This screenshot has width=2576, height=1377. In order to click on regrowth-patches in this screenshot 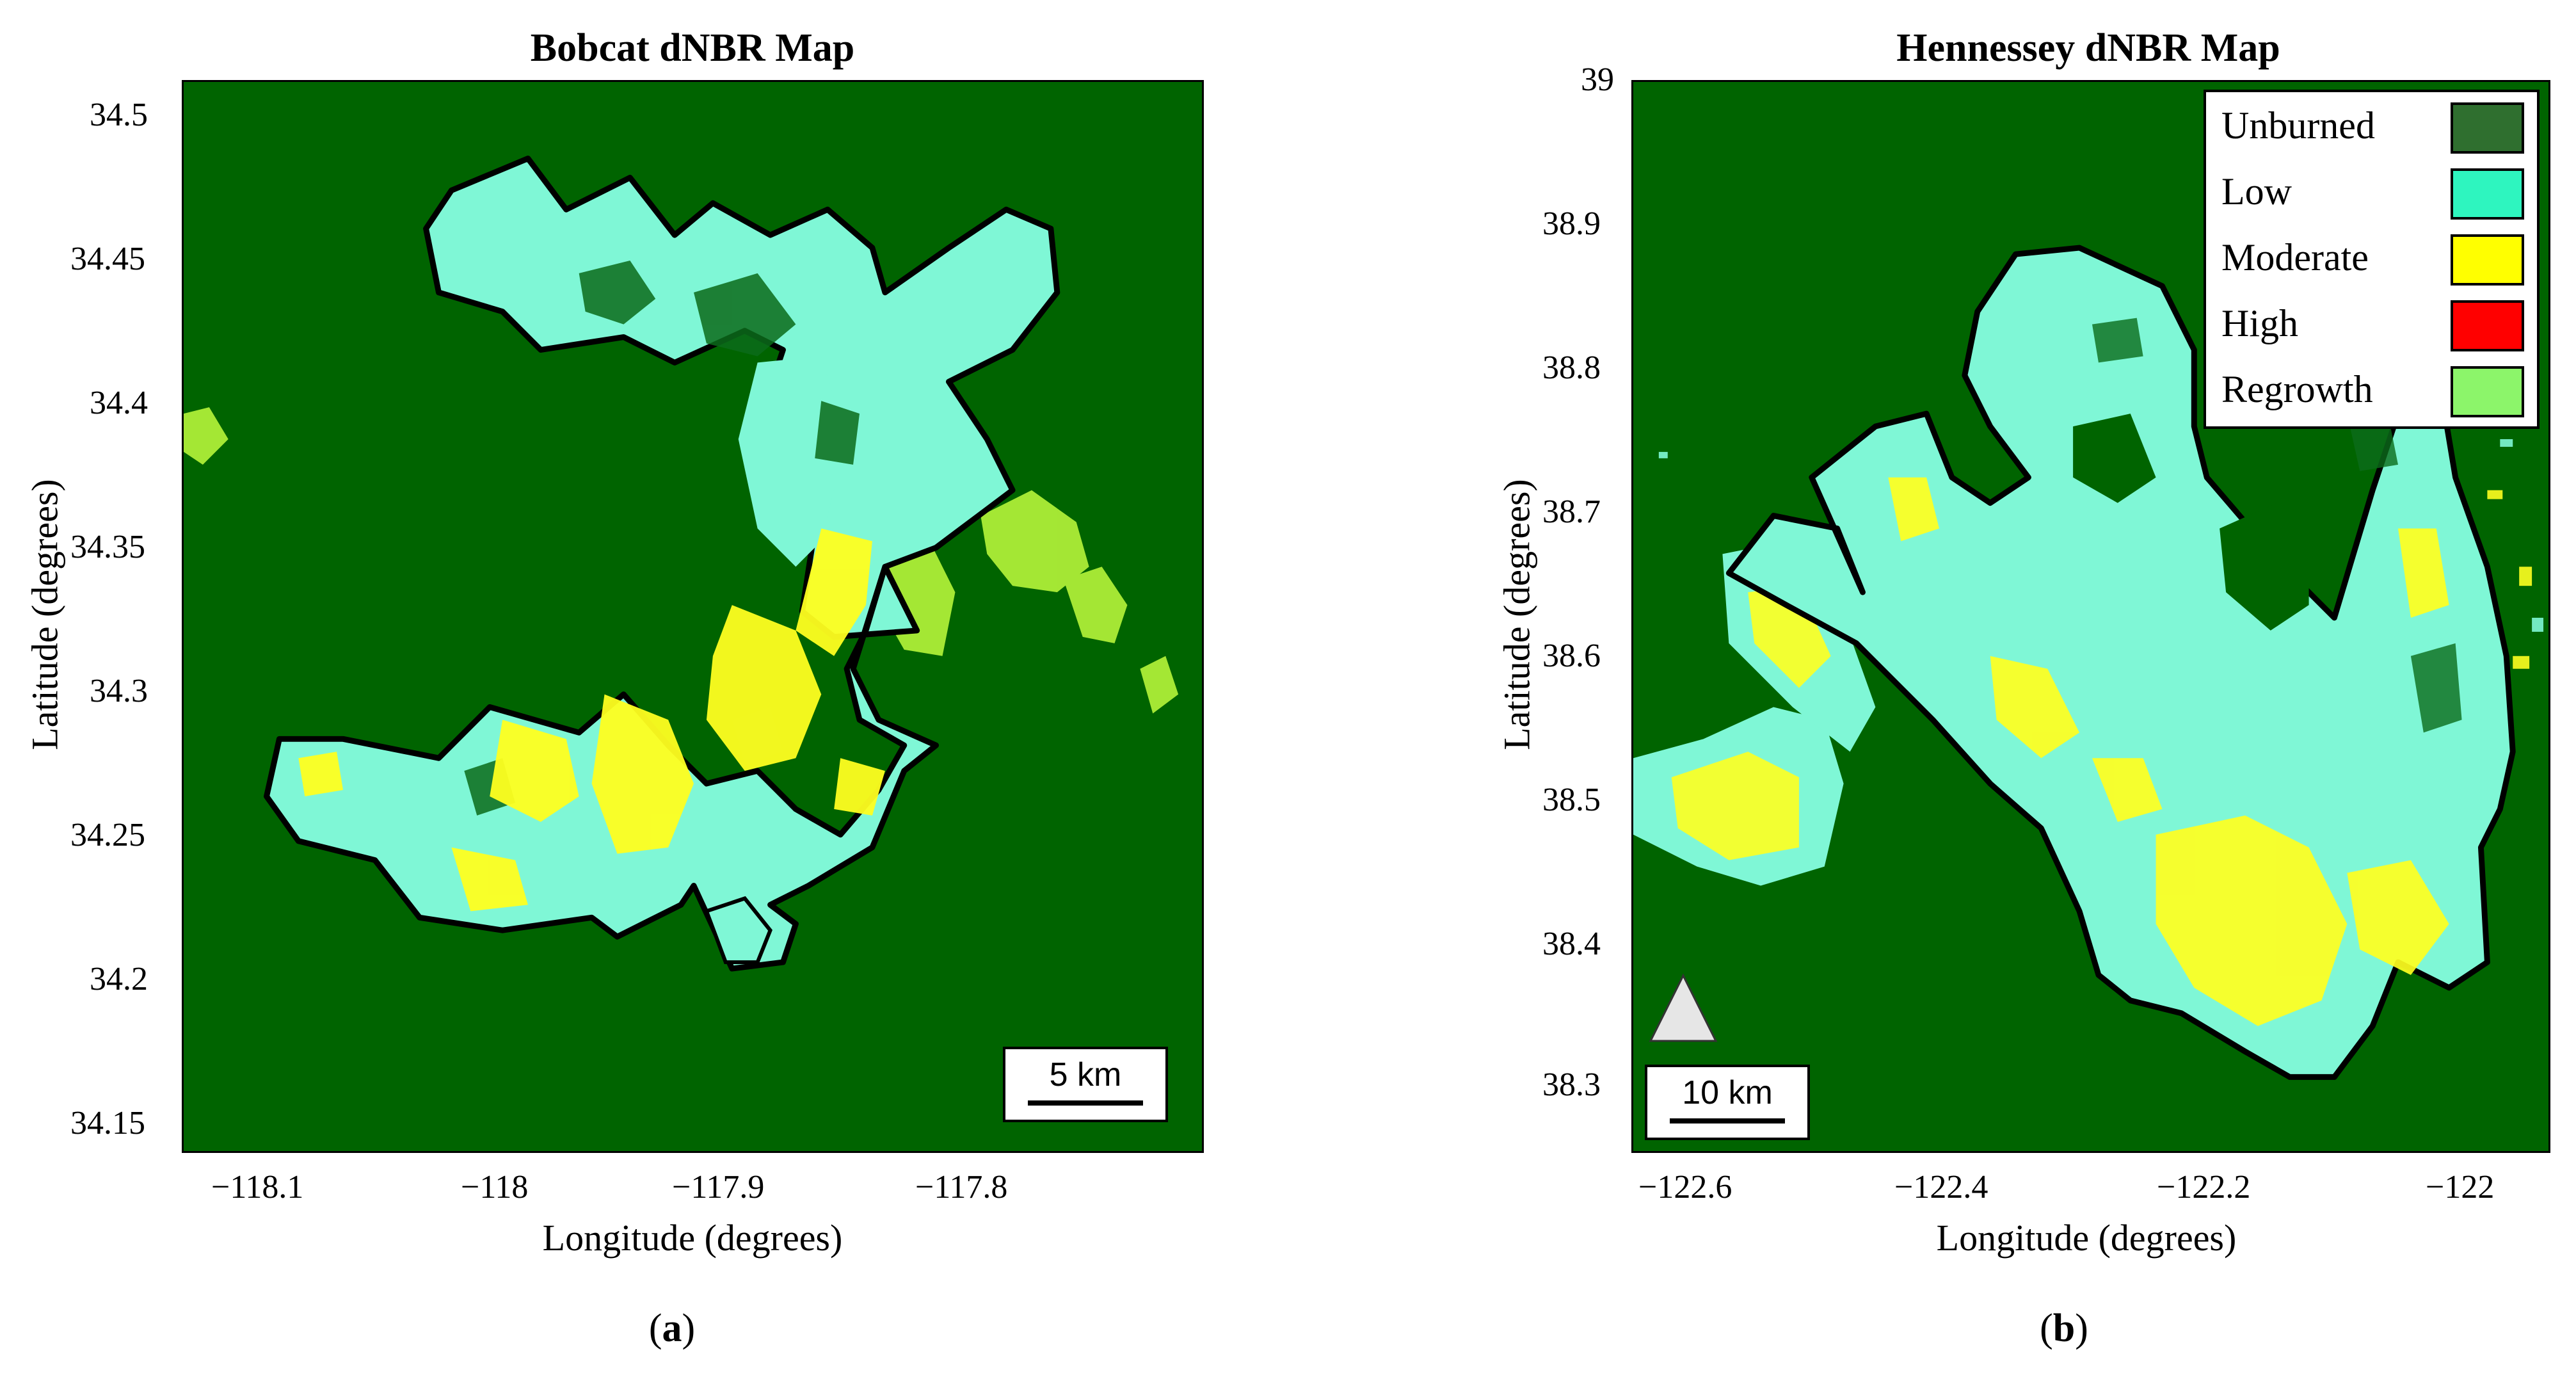, I will do `click(681, 560)`.